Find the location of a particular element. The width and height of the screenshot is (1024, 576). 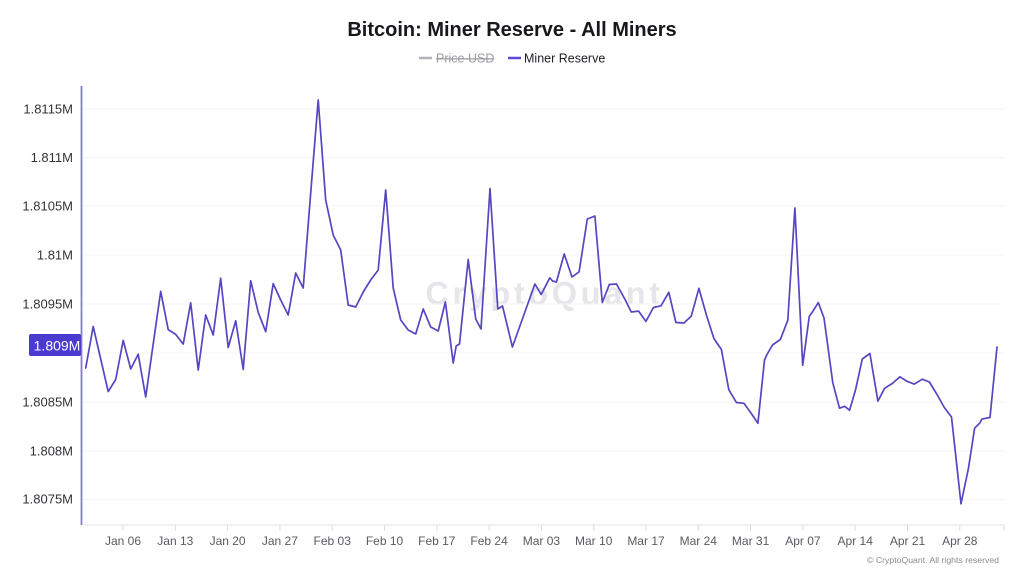

svg-text: 1.808M is located at coordinates (51, 451).